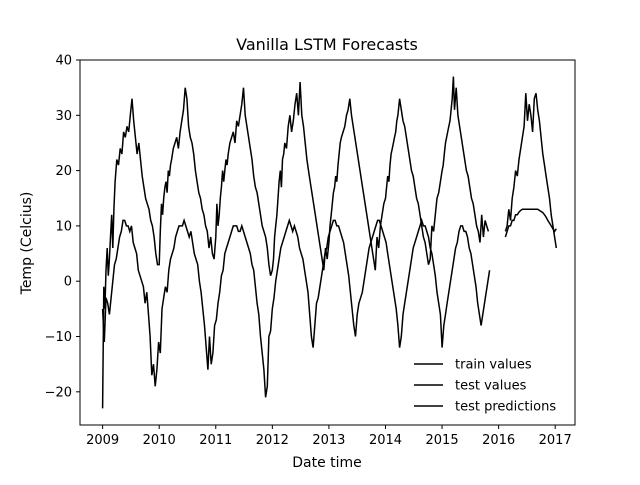 Image resolution: width=640 pixels, height=485 pixels. What do you see at coordinates (505, 407) in the screenshot?
I see `legend-label: test predictions` at bounding box center [505, 407].